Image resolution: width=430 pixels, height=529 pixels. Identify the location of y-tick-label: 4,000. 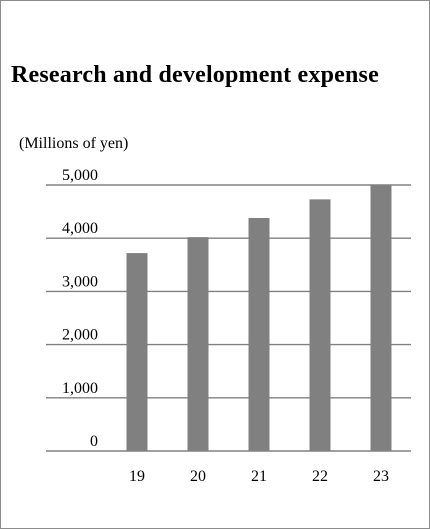
(80, 228).